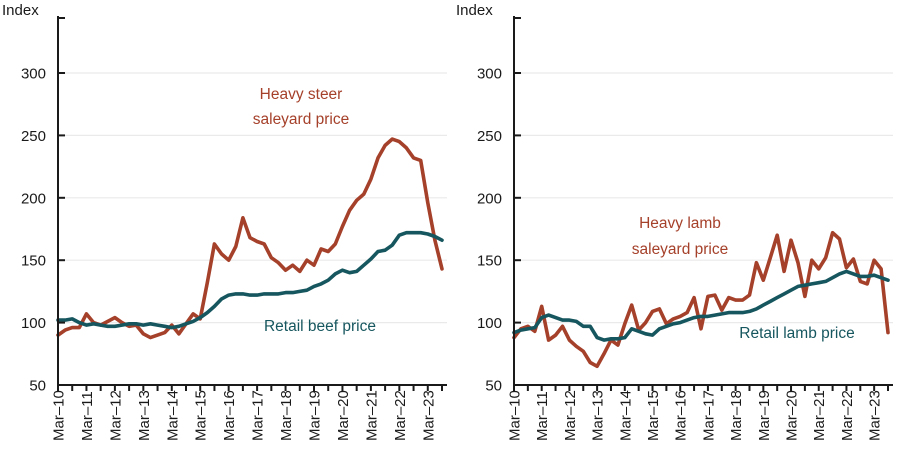 The image size is (900, 450). Describe the element at coordinates (701, 305) in the screenshot. I see `retail-lamb-price-line` at that location.